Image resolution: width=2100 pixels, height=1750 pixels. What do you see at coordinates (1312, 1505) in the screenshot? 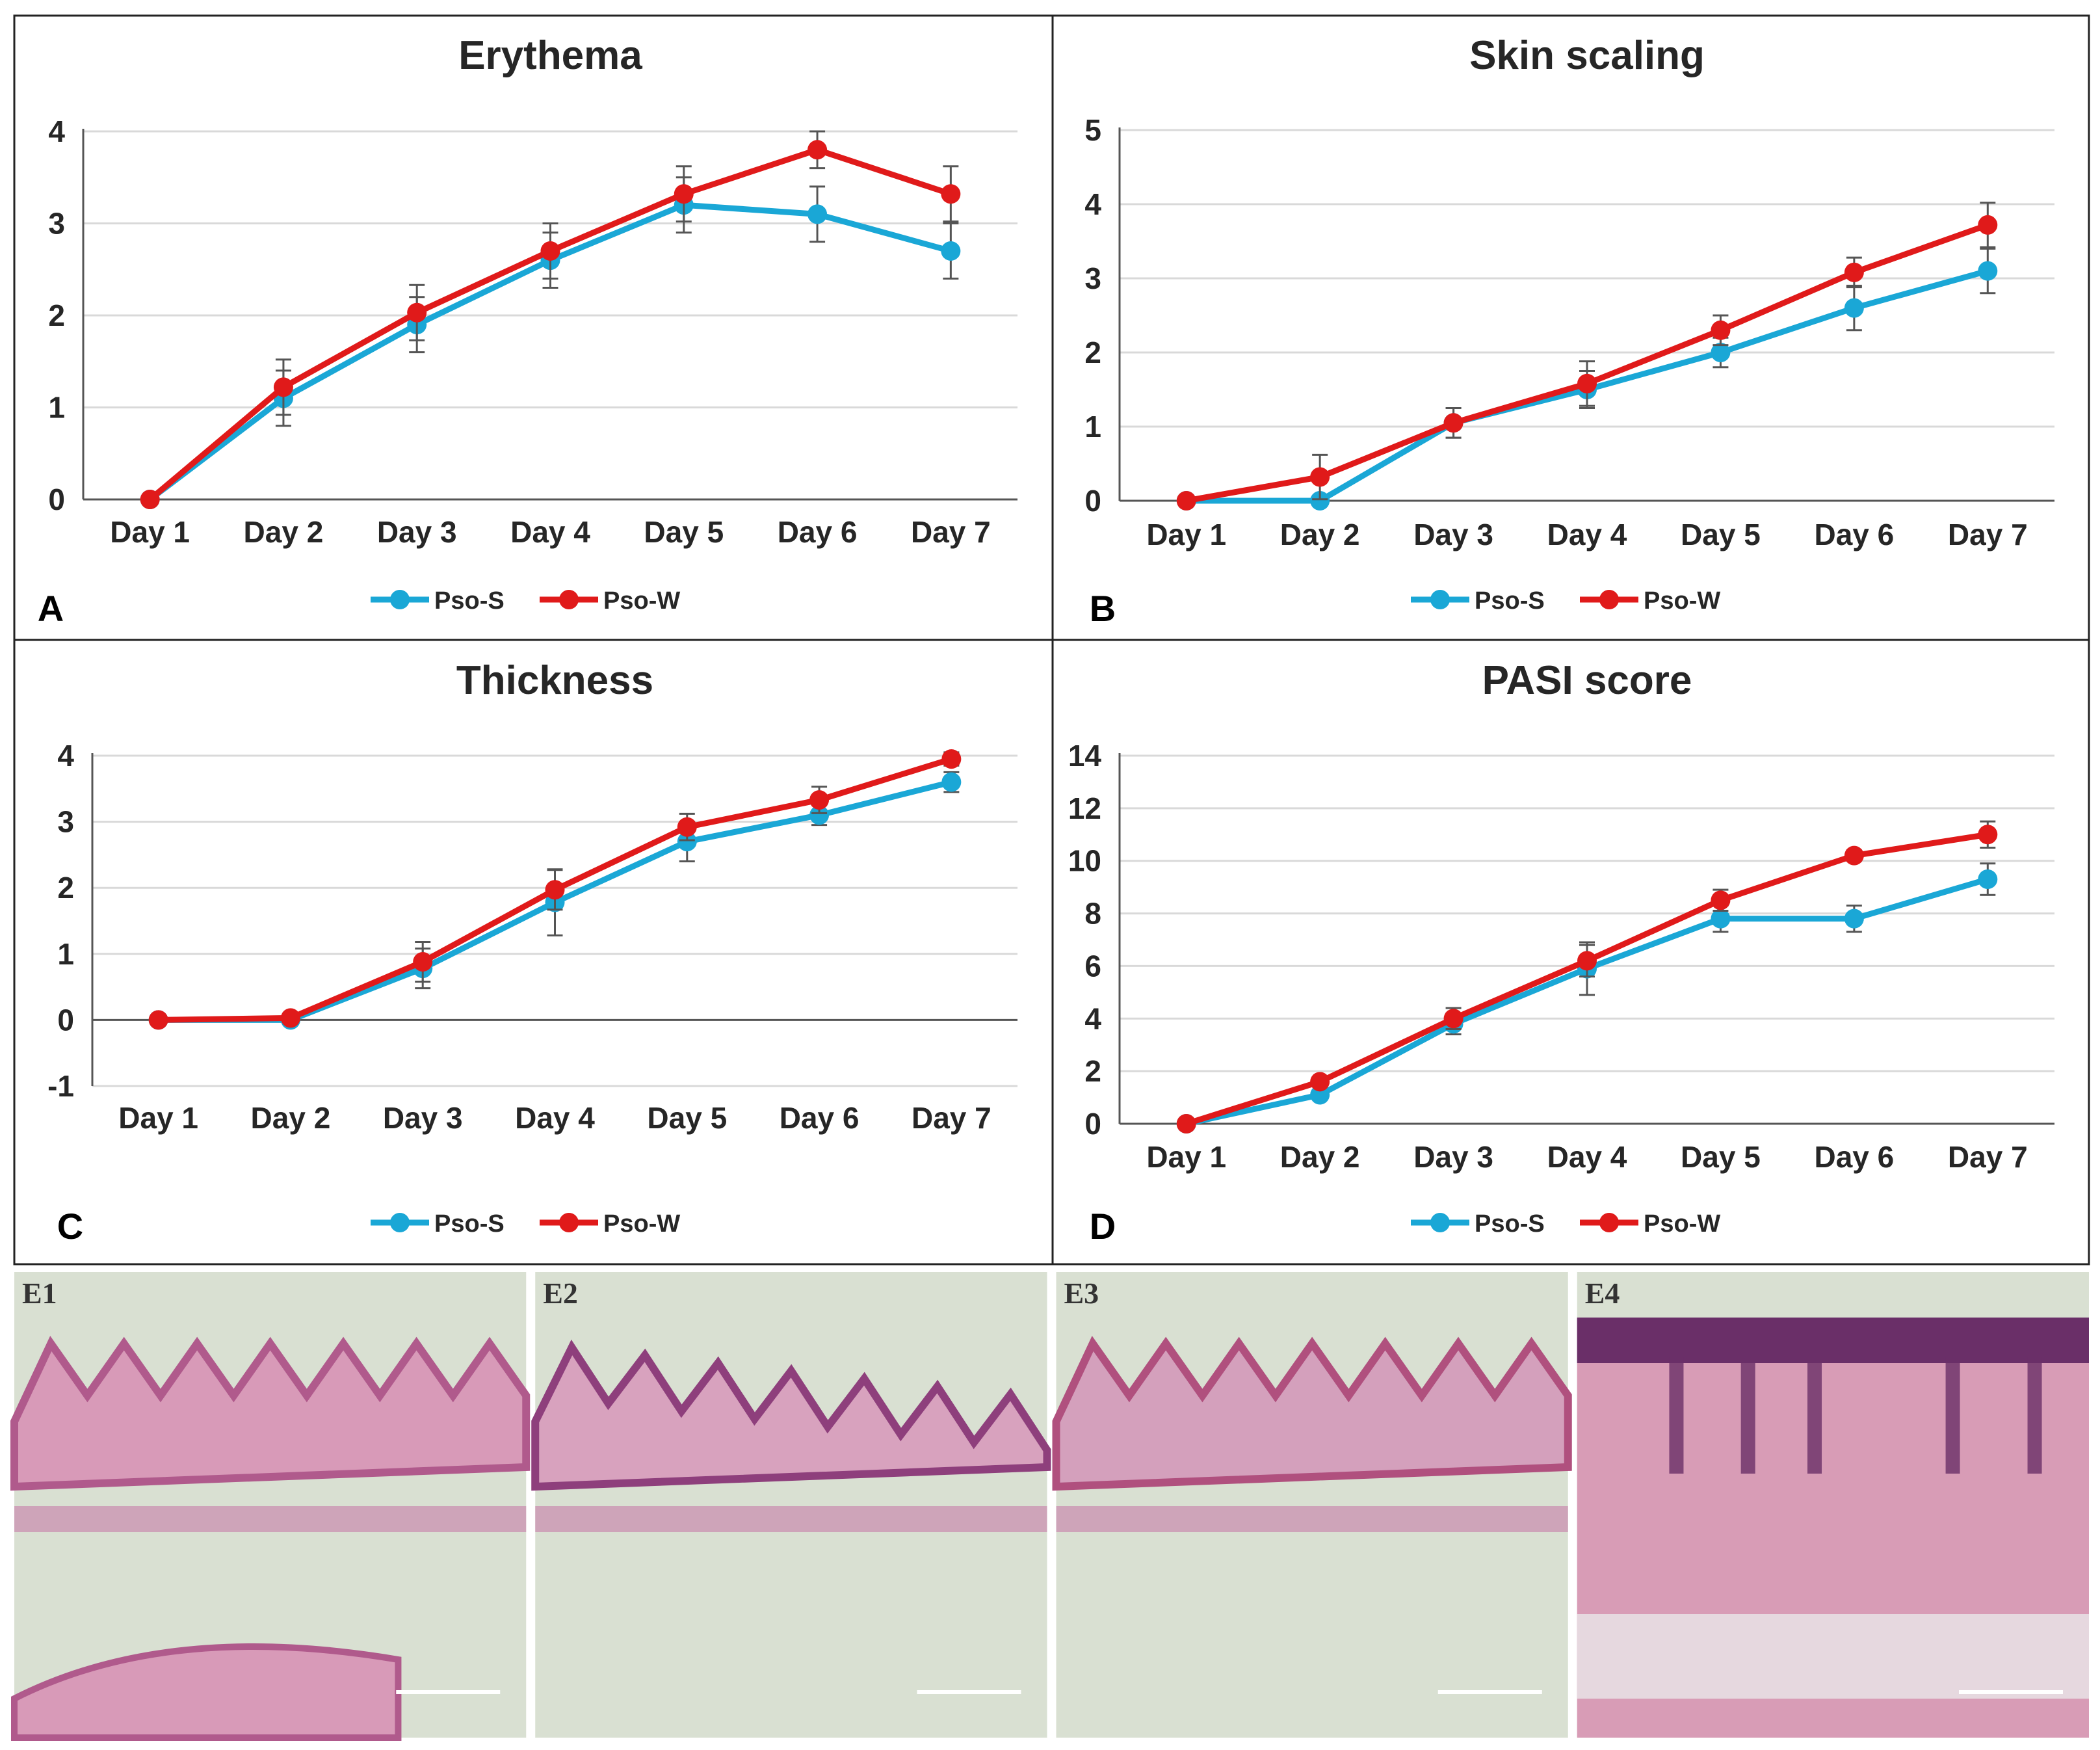
I see `histology-image-e3: E3` at bounding box center [1312, 1505].